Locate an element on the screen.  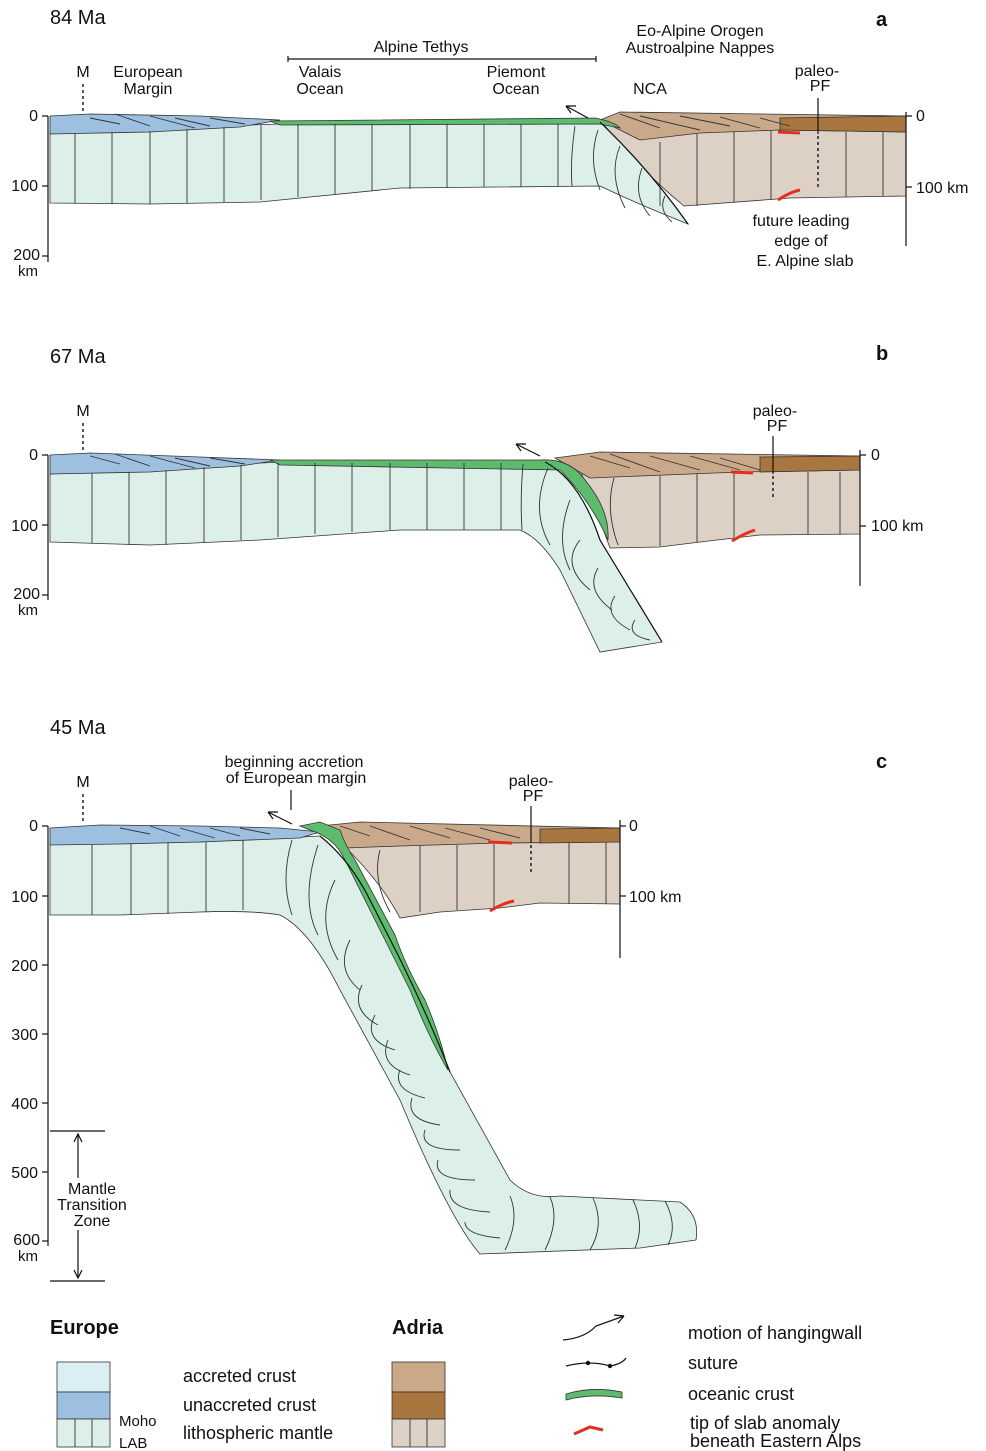
panel-c-european-crust is located at coordinates (185, 835).